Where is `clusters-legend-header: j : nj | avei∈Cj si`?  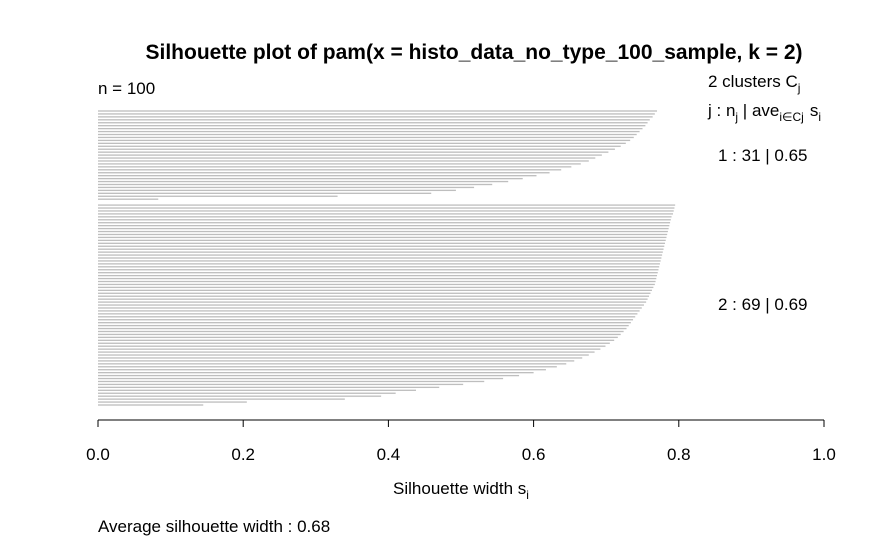
clusters-legend-header: j : nj | avei∈Cj si is located at coordinates (764, 112).